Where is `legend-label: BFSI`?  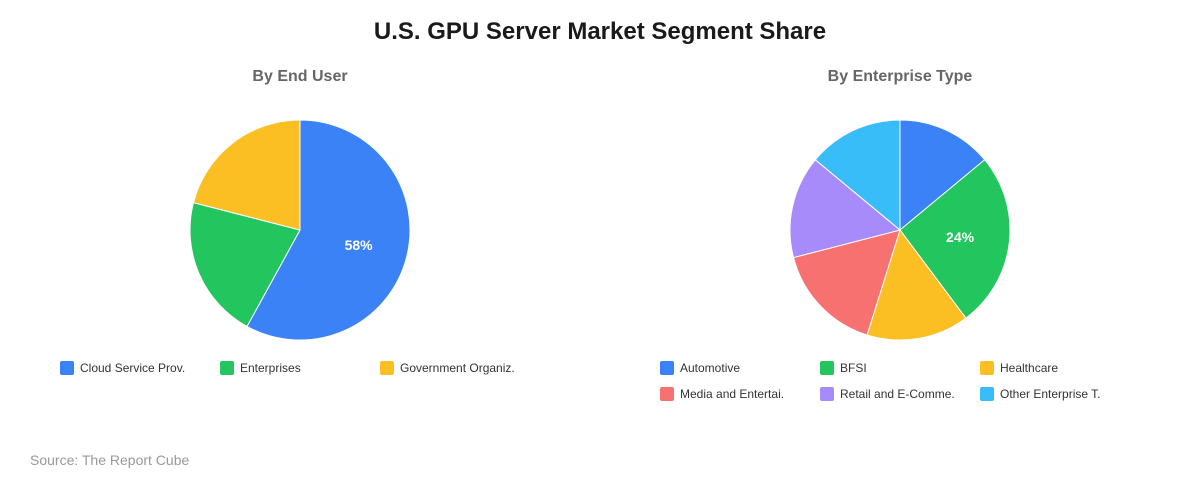 legend-label: BFSI is located at coordinates (853, 368).